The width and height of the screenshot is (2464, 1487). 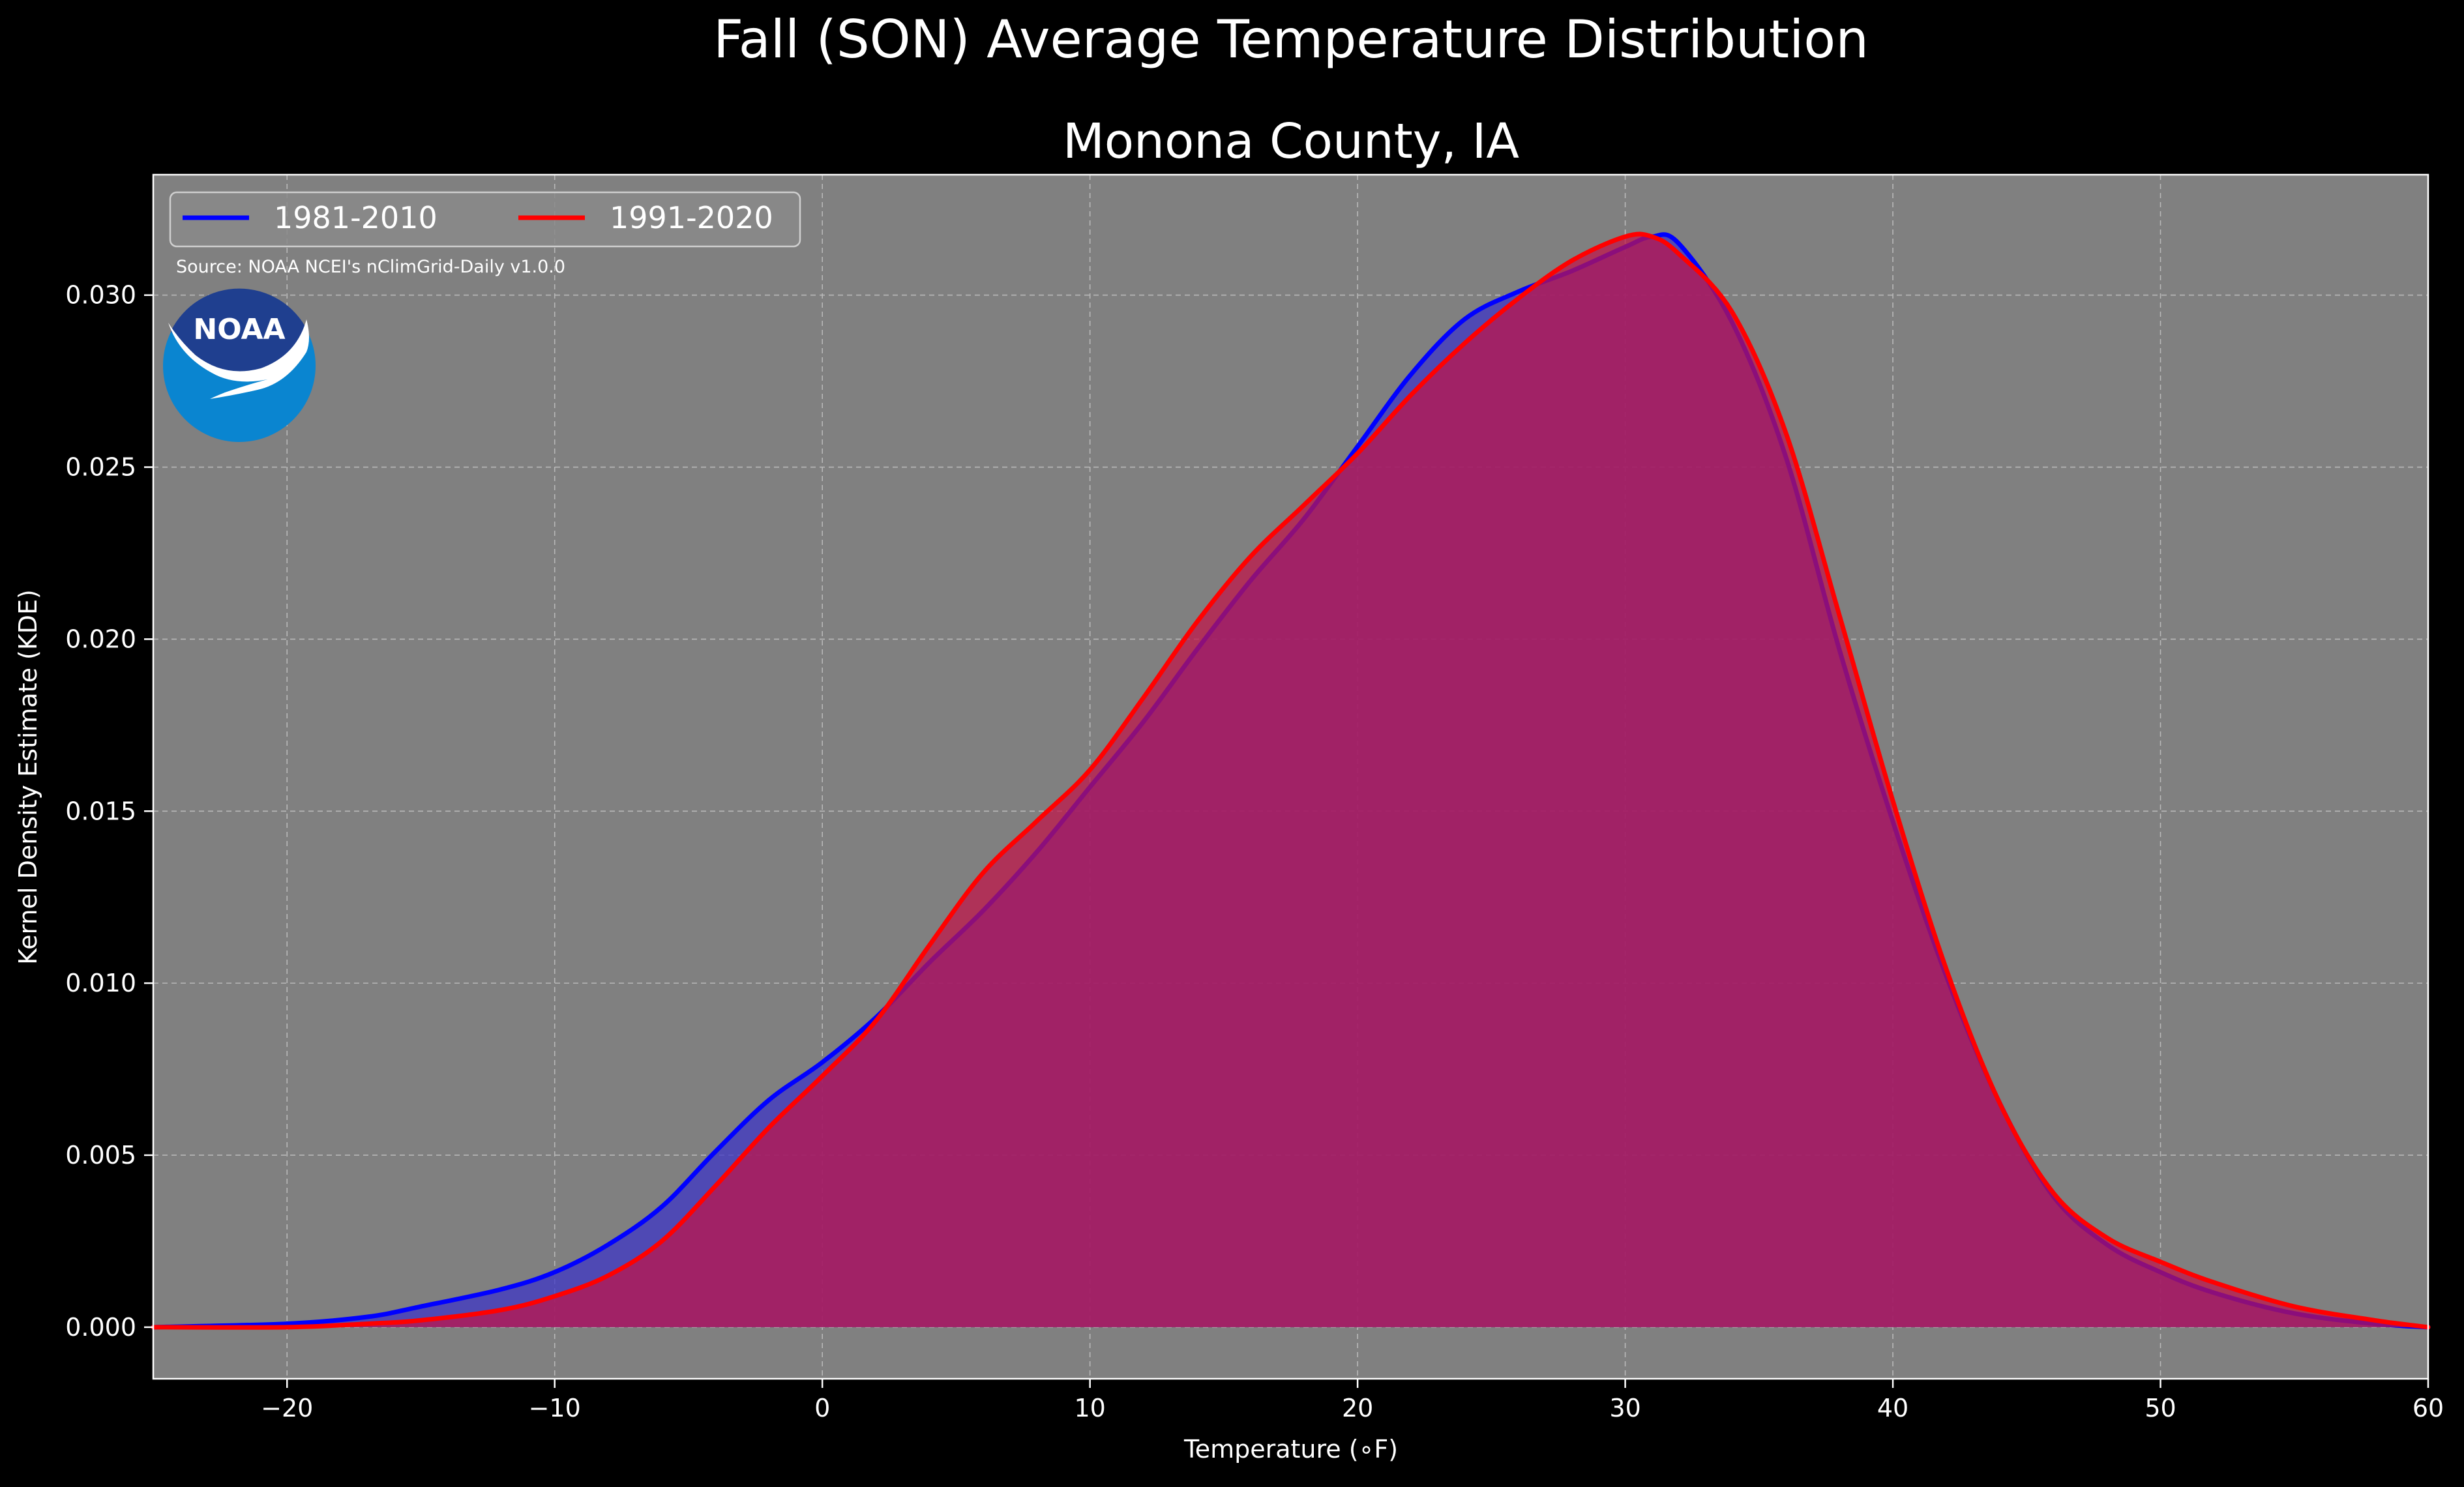 I want to click on x-tick-label: 10, so click(x=1089, y=1408).